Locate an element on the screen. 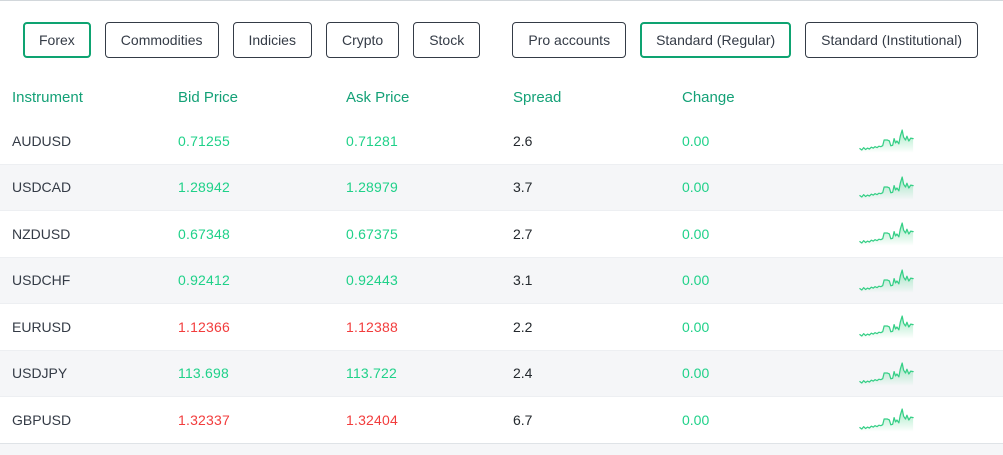 This screenshot has height=455, width=1003. table-row: USDCAD 1.28942 1.28979 3.7 0.00 is located at coordinates (501, 187).